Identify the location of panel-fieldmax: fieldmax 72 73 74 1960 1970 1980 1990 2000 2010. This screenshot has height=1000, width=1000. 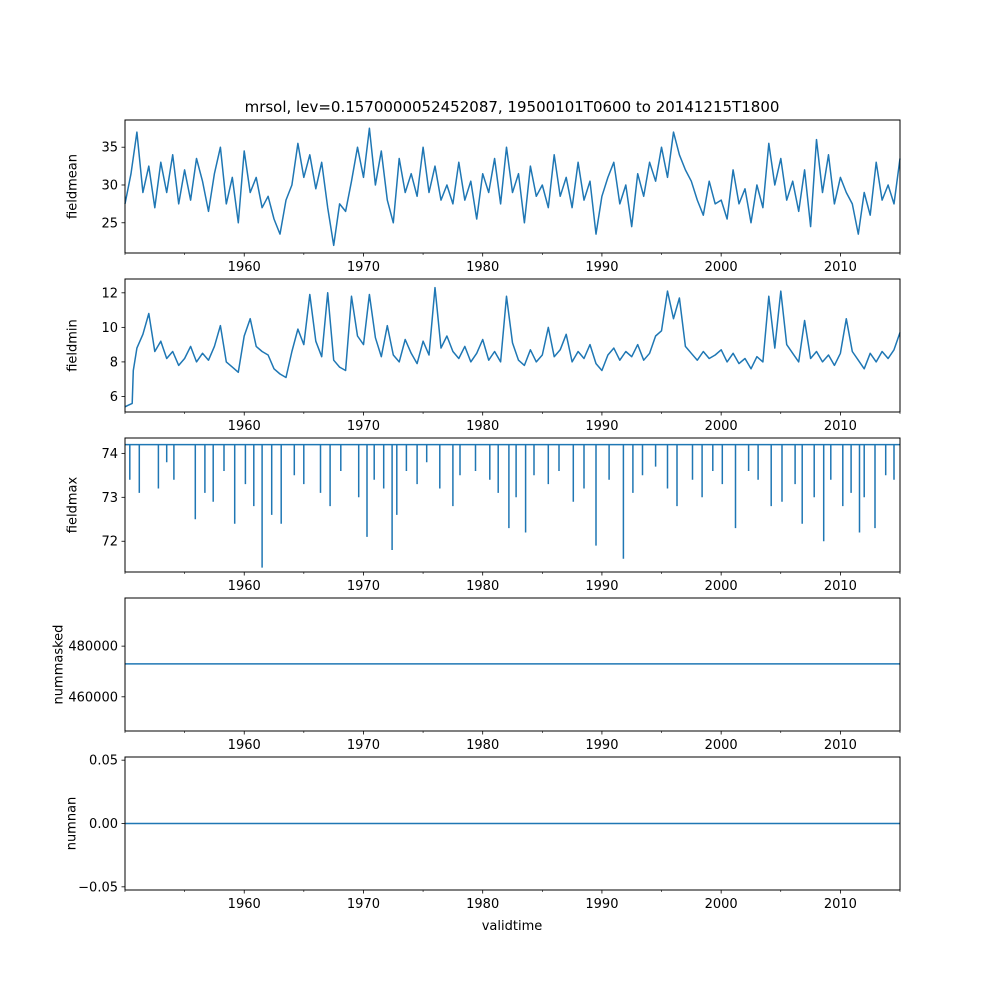
(483, 515).